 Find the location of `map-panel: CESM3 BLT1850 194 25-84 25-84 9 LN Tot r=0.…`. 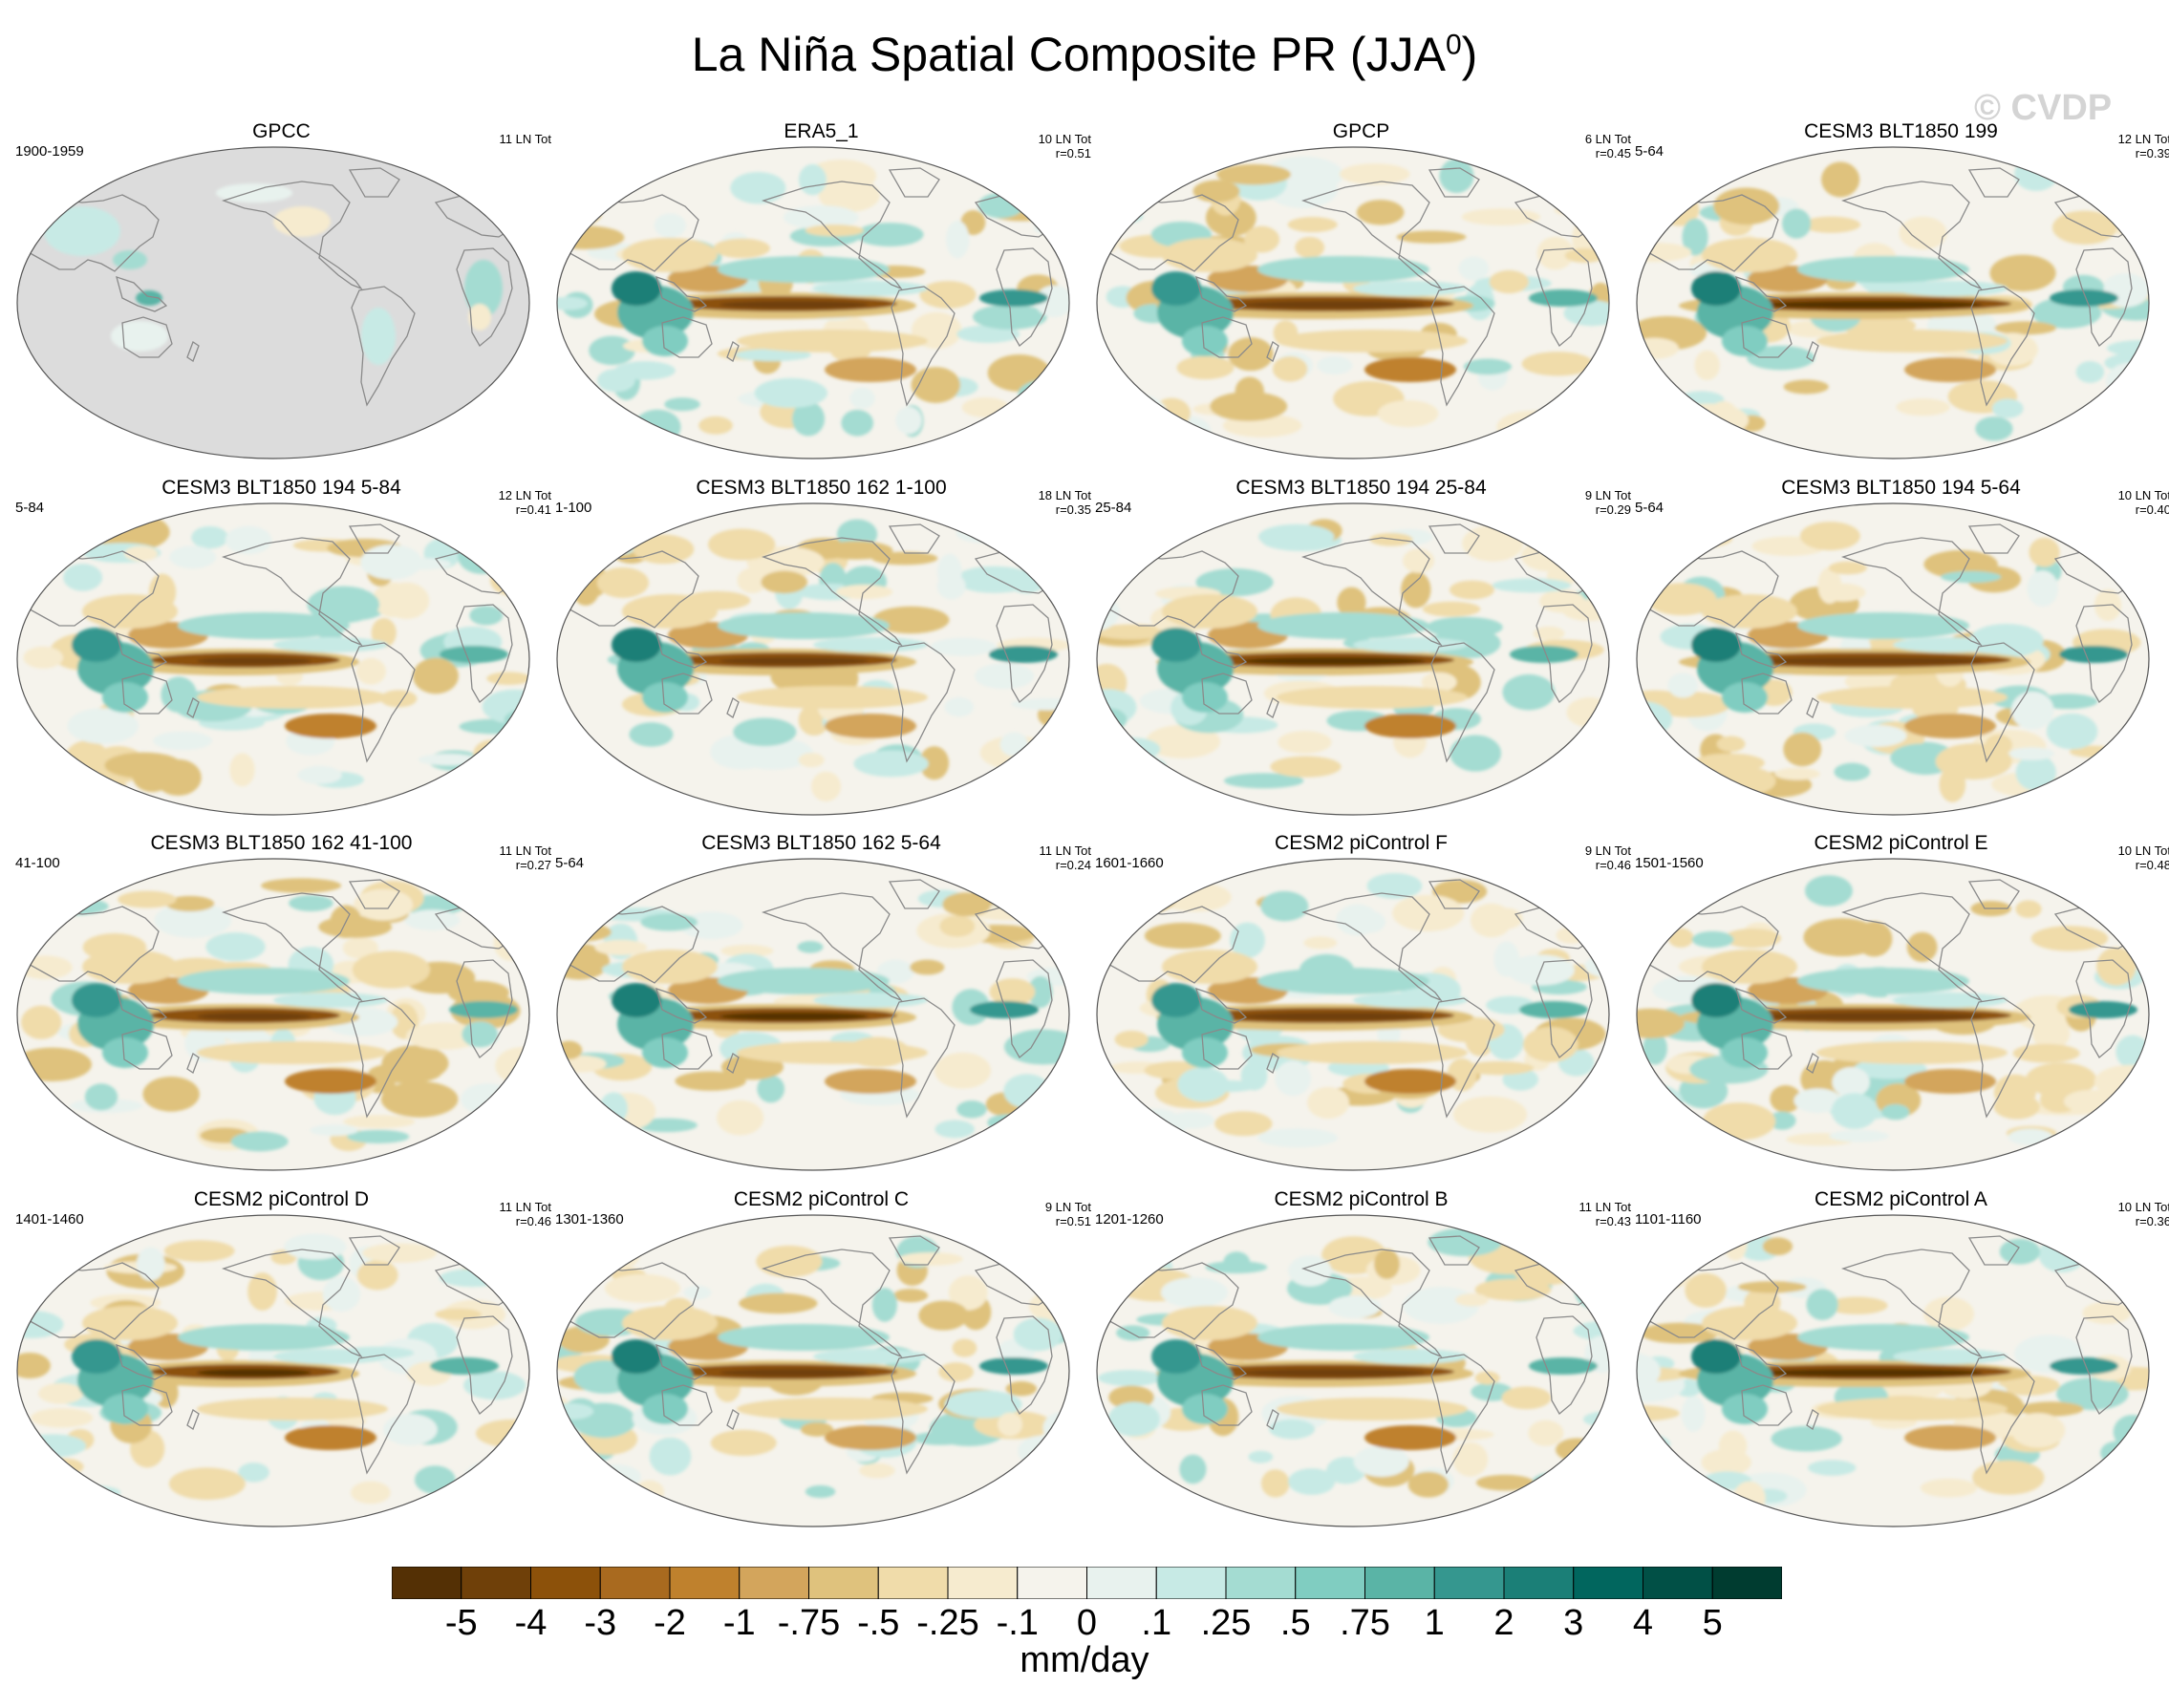

map-panel: CESM3 BLT1850 194 25-84 25-84 9 LN Tot r=0.… is located at coordinates (1361, 653).